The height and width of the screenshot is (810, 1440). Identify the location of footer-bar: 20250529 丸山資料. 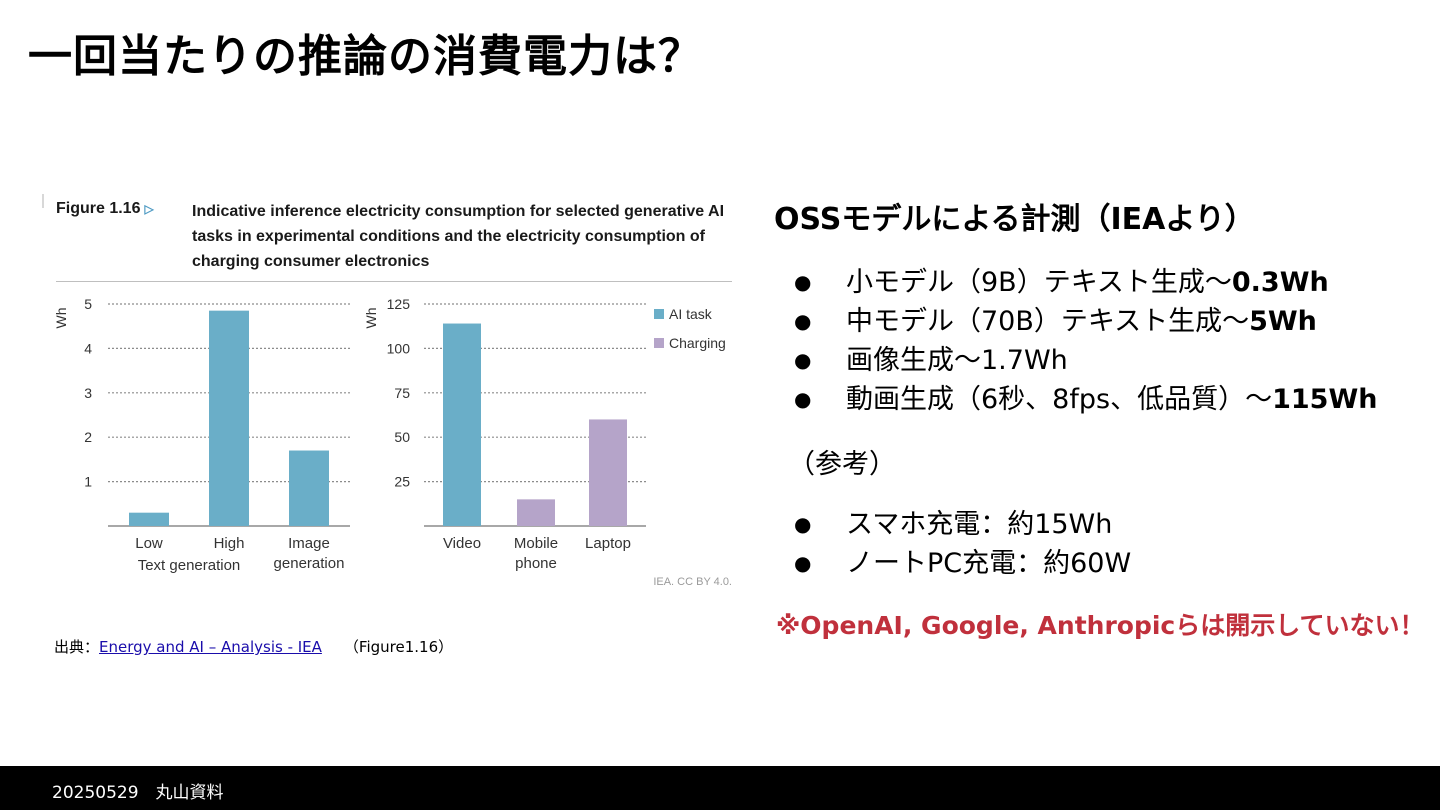
(720, 788).